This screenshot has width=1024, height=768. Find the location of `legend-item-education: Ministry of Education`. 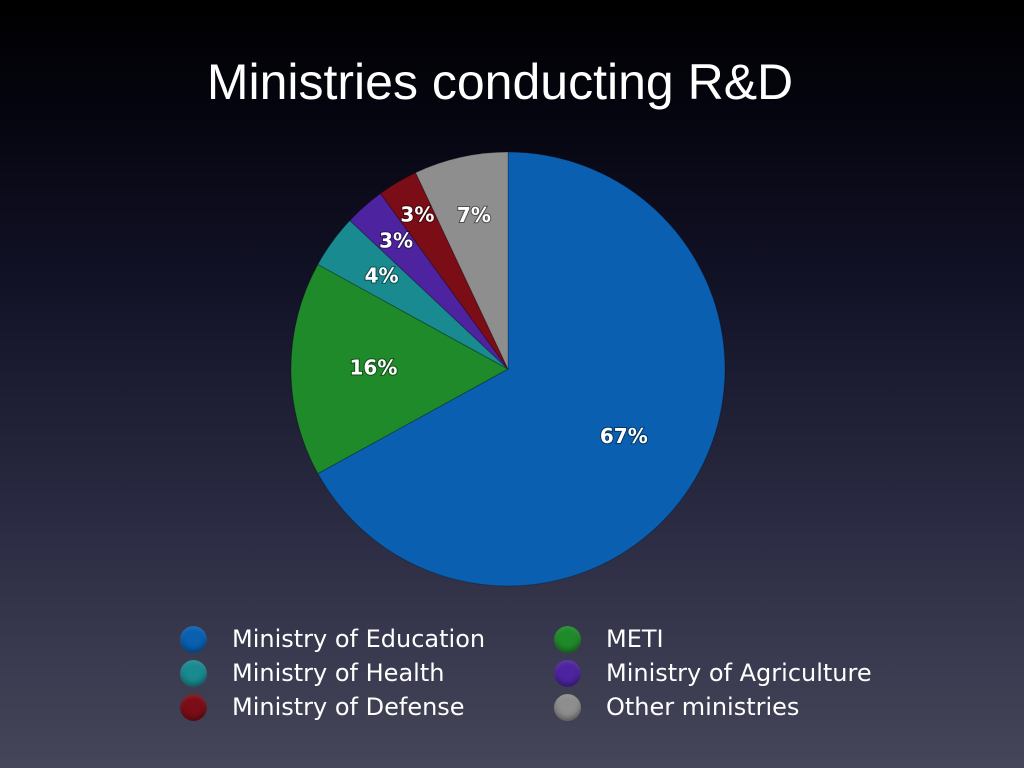

legend-item-education: Ministry of Education is located at coordinates (367, 639).